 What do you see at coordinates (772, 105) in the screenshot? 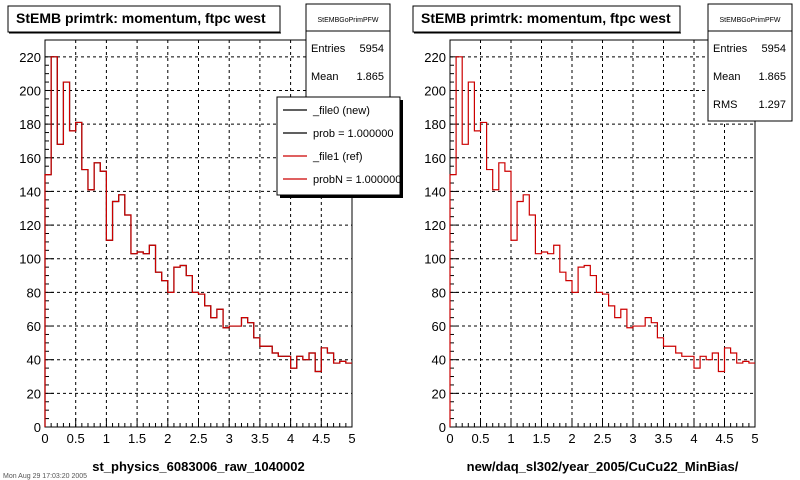
I see `stats-value: 1.297` at bounding box center [772, 105].